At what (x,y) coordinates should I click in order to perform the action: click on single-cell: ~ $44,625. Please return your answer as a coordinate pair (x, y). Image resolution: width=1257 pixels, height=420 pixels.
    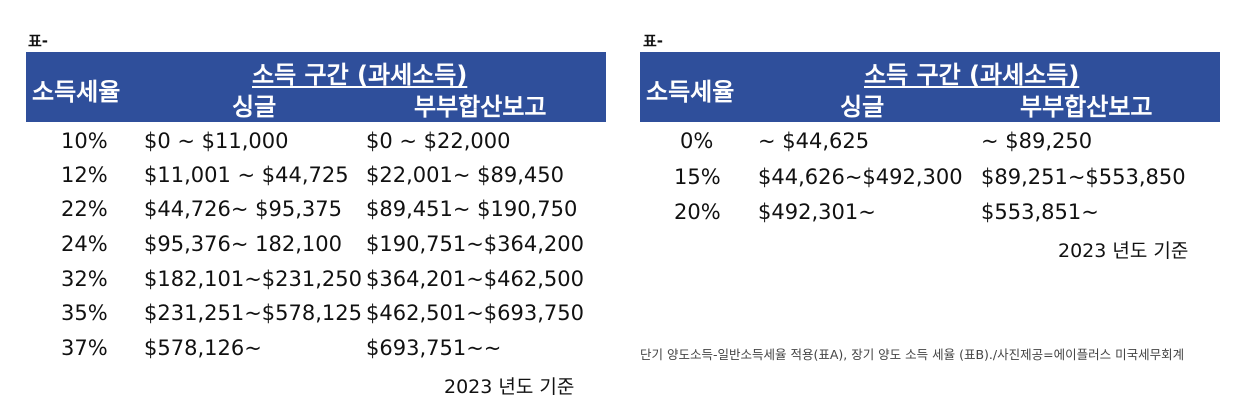
    Looking at the image, I should click on (814, 141).